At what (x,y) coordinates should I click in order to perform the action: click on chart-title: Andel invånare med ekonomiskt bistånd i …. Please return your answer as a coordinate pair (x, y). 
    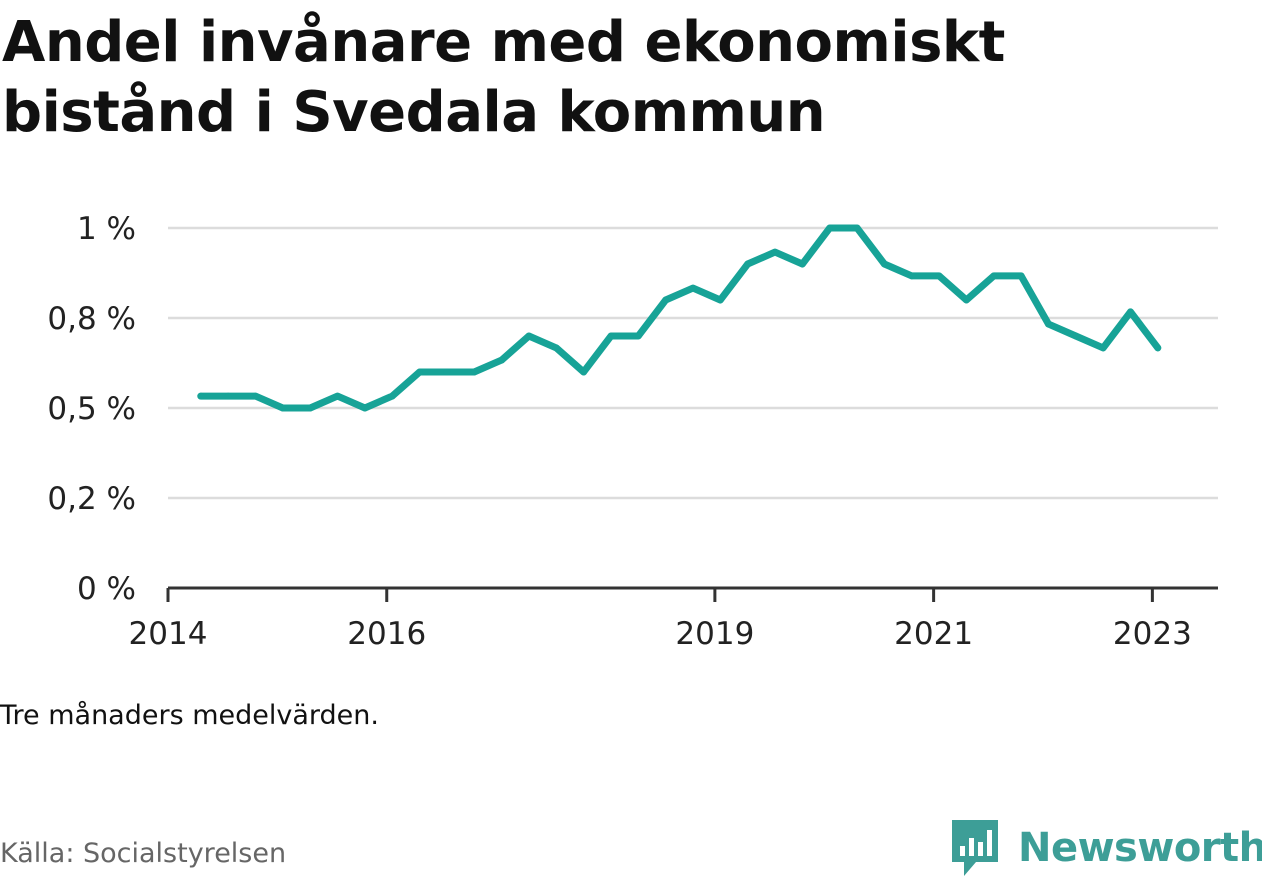
    Looking at the image, I should click on (503, 77).